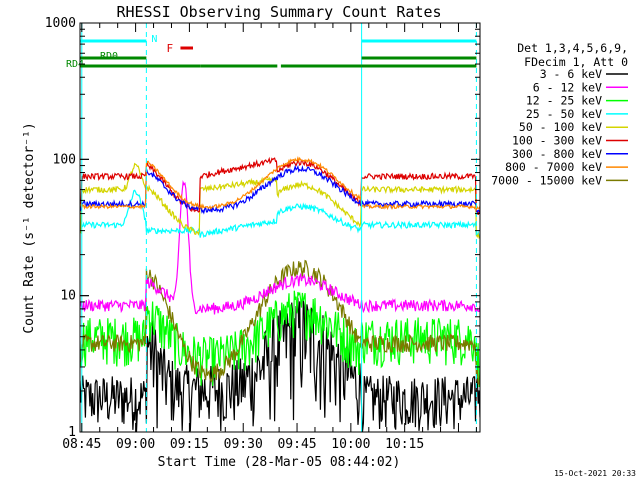 The width and height of the screenshot is (640, 484). What do you see at coordinates (567, 87) in the screenshot?
I see `legend-entry-label: 6 - 12 keV` at bounding box center [567, 87].